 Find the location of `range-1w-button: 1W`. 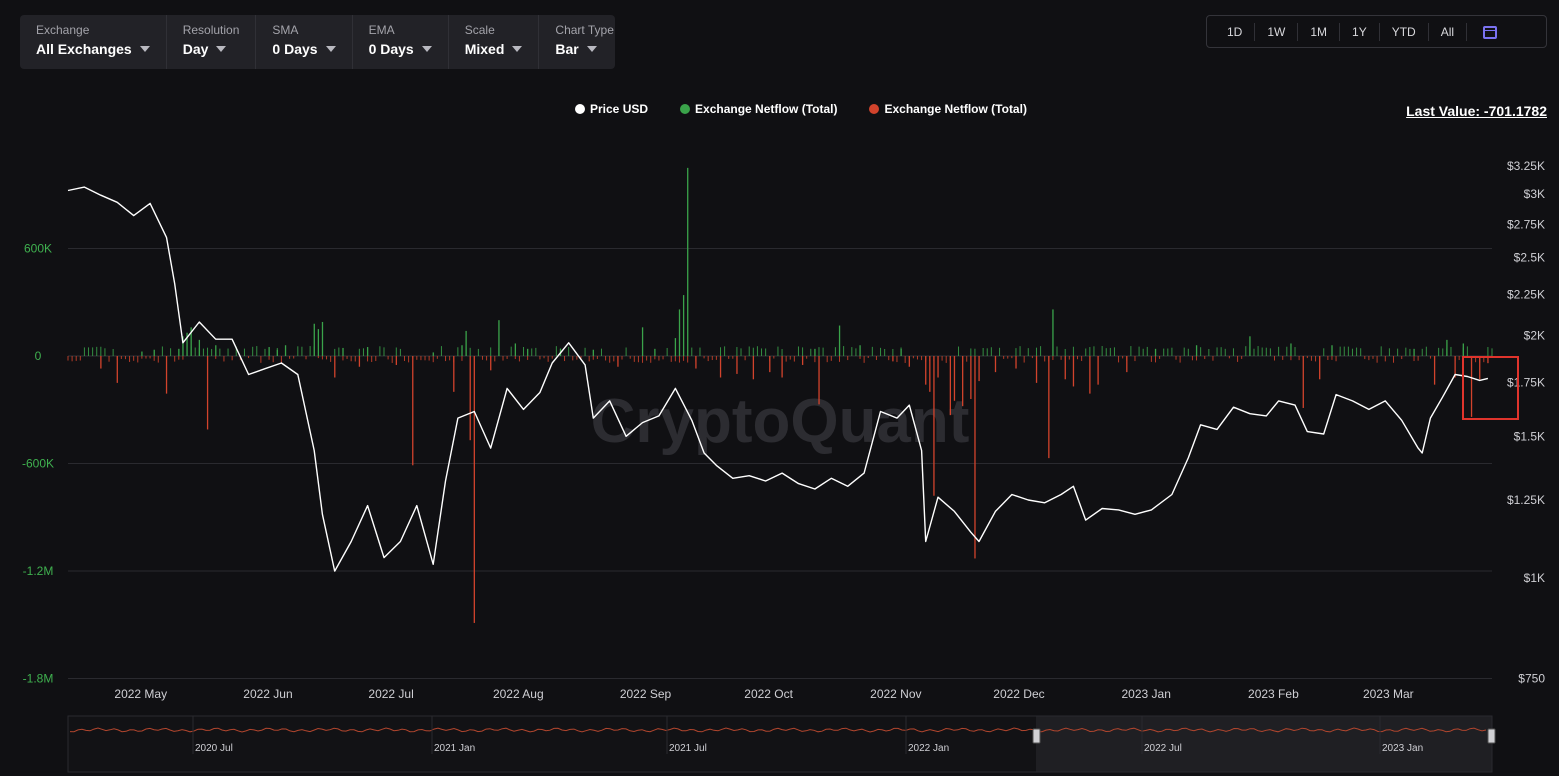

range-1w-button: 1W is located at coordinates (1277, 31).